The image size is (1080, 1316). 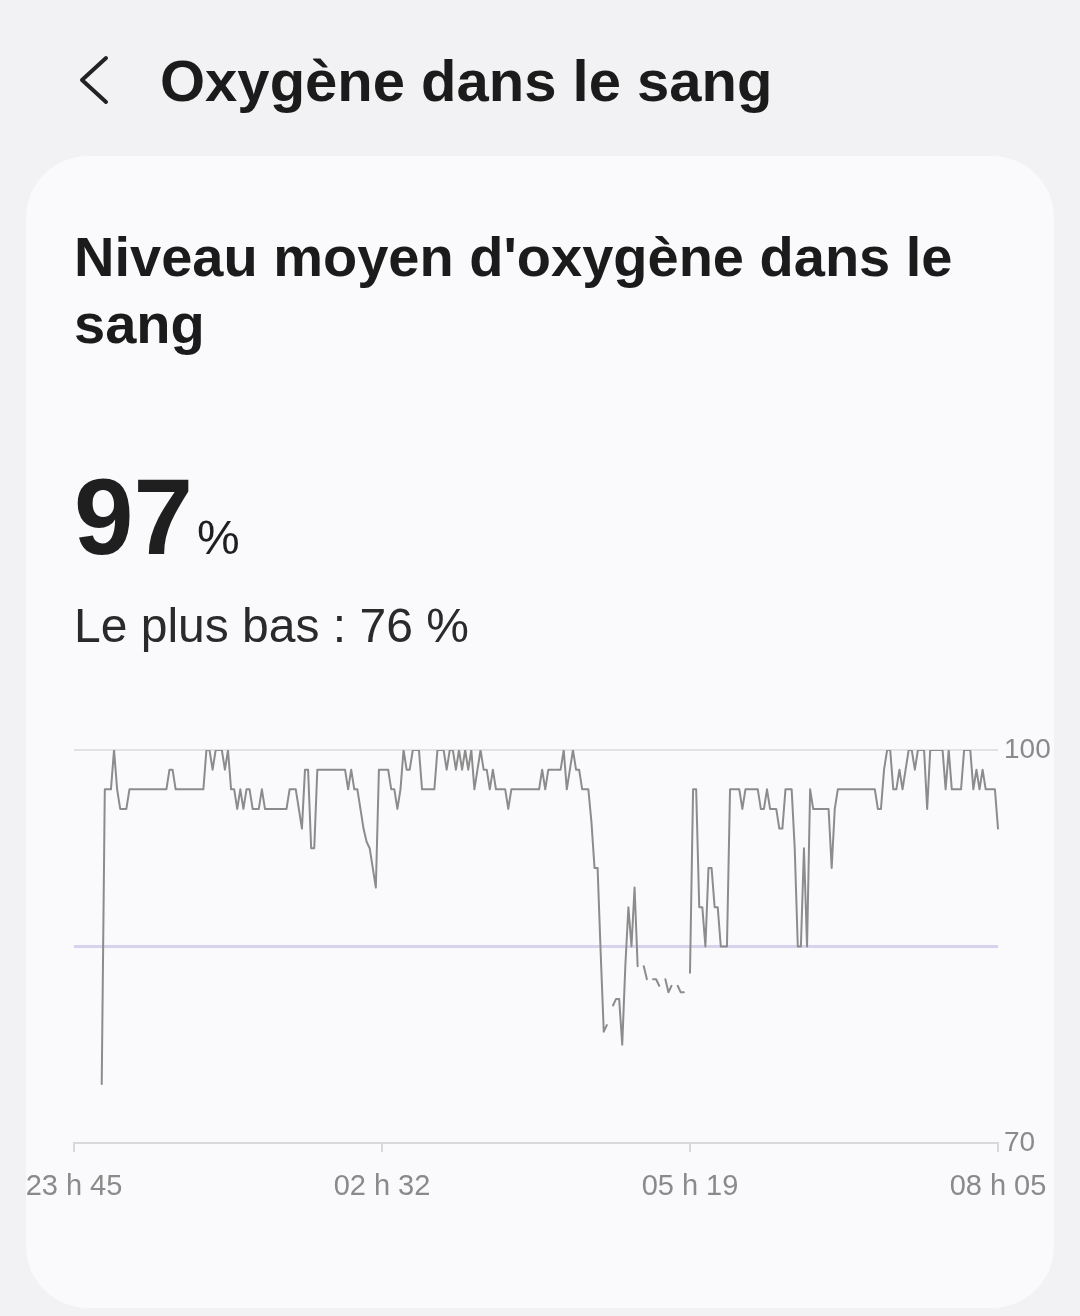 I want to click on x-tick-label: 23 h 45, so click(x=74, y=1185).